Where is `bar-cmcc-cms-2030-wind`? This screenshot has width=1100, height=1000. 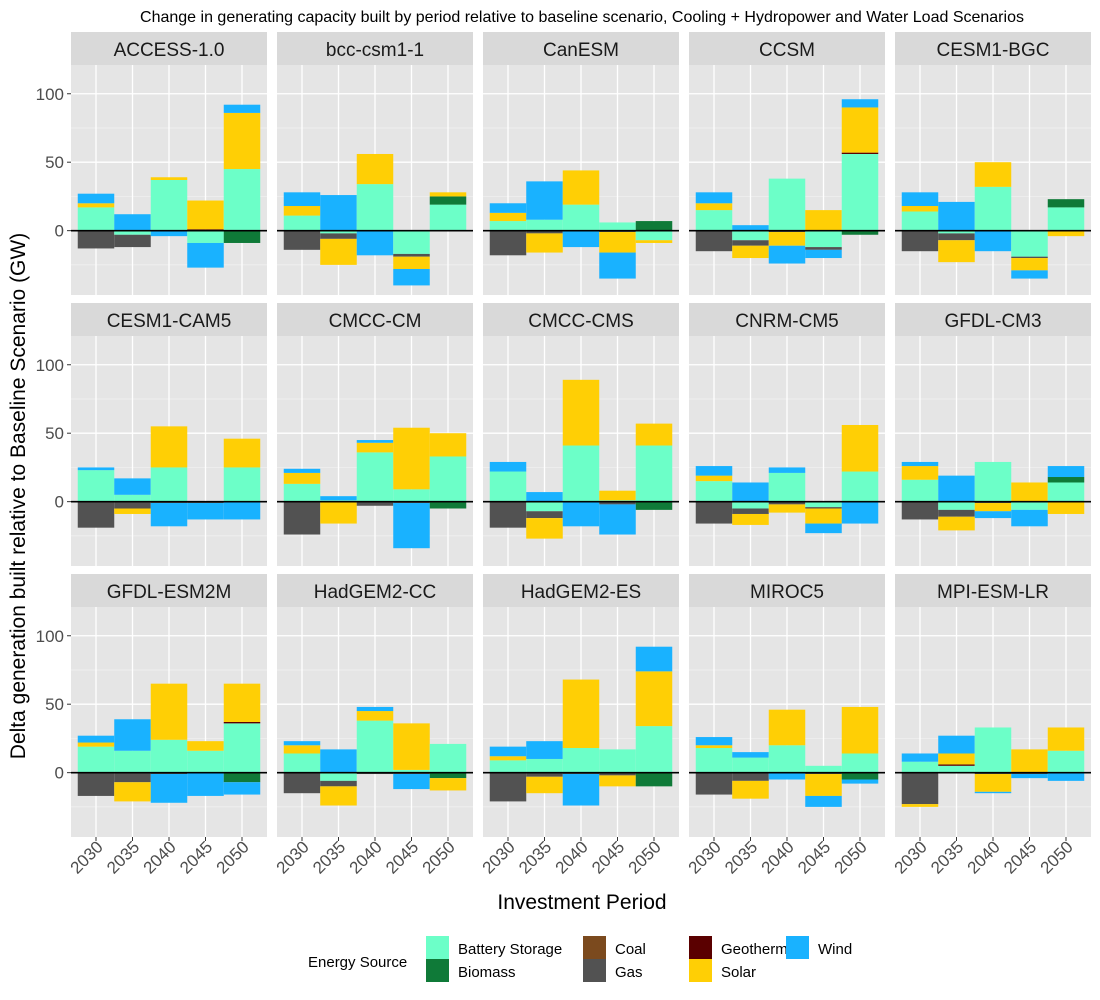
bar-cmcc-cms-2030-wind is located at coordinates (508, 466).